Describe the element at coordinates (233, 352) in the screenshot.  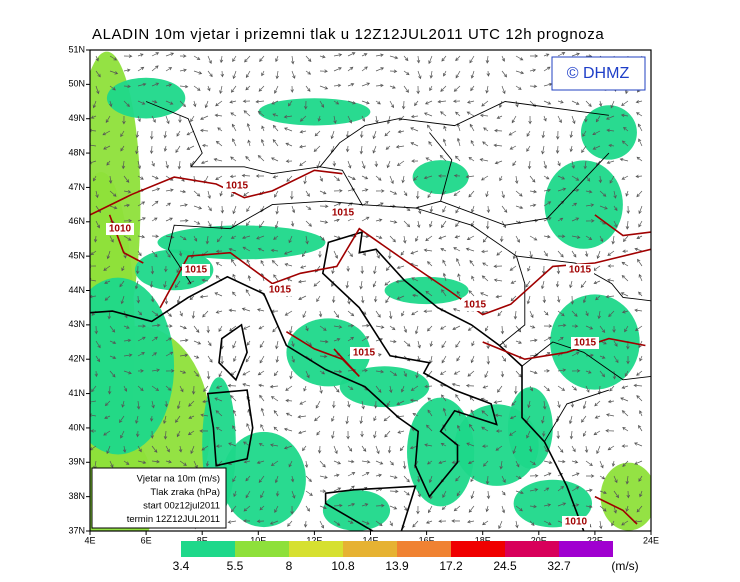
I see `coastline` at that location.